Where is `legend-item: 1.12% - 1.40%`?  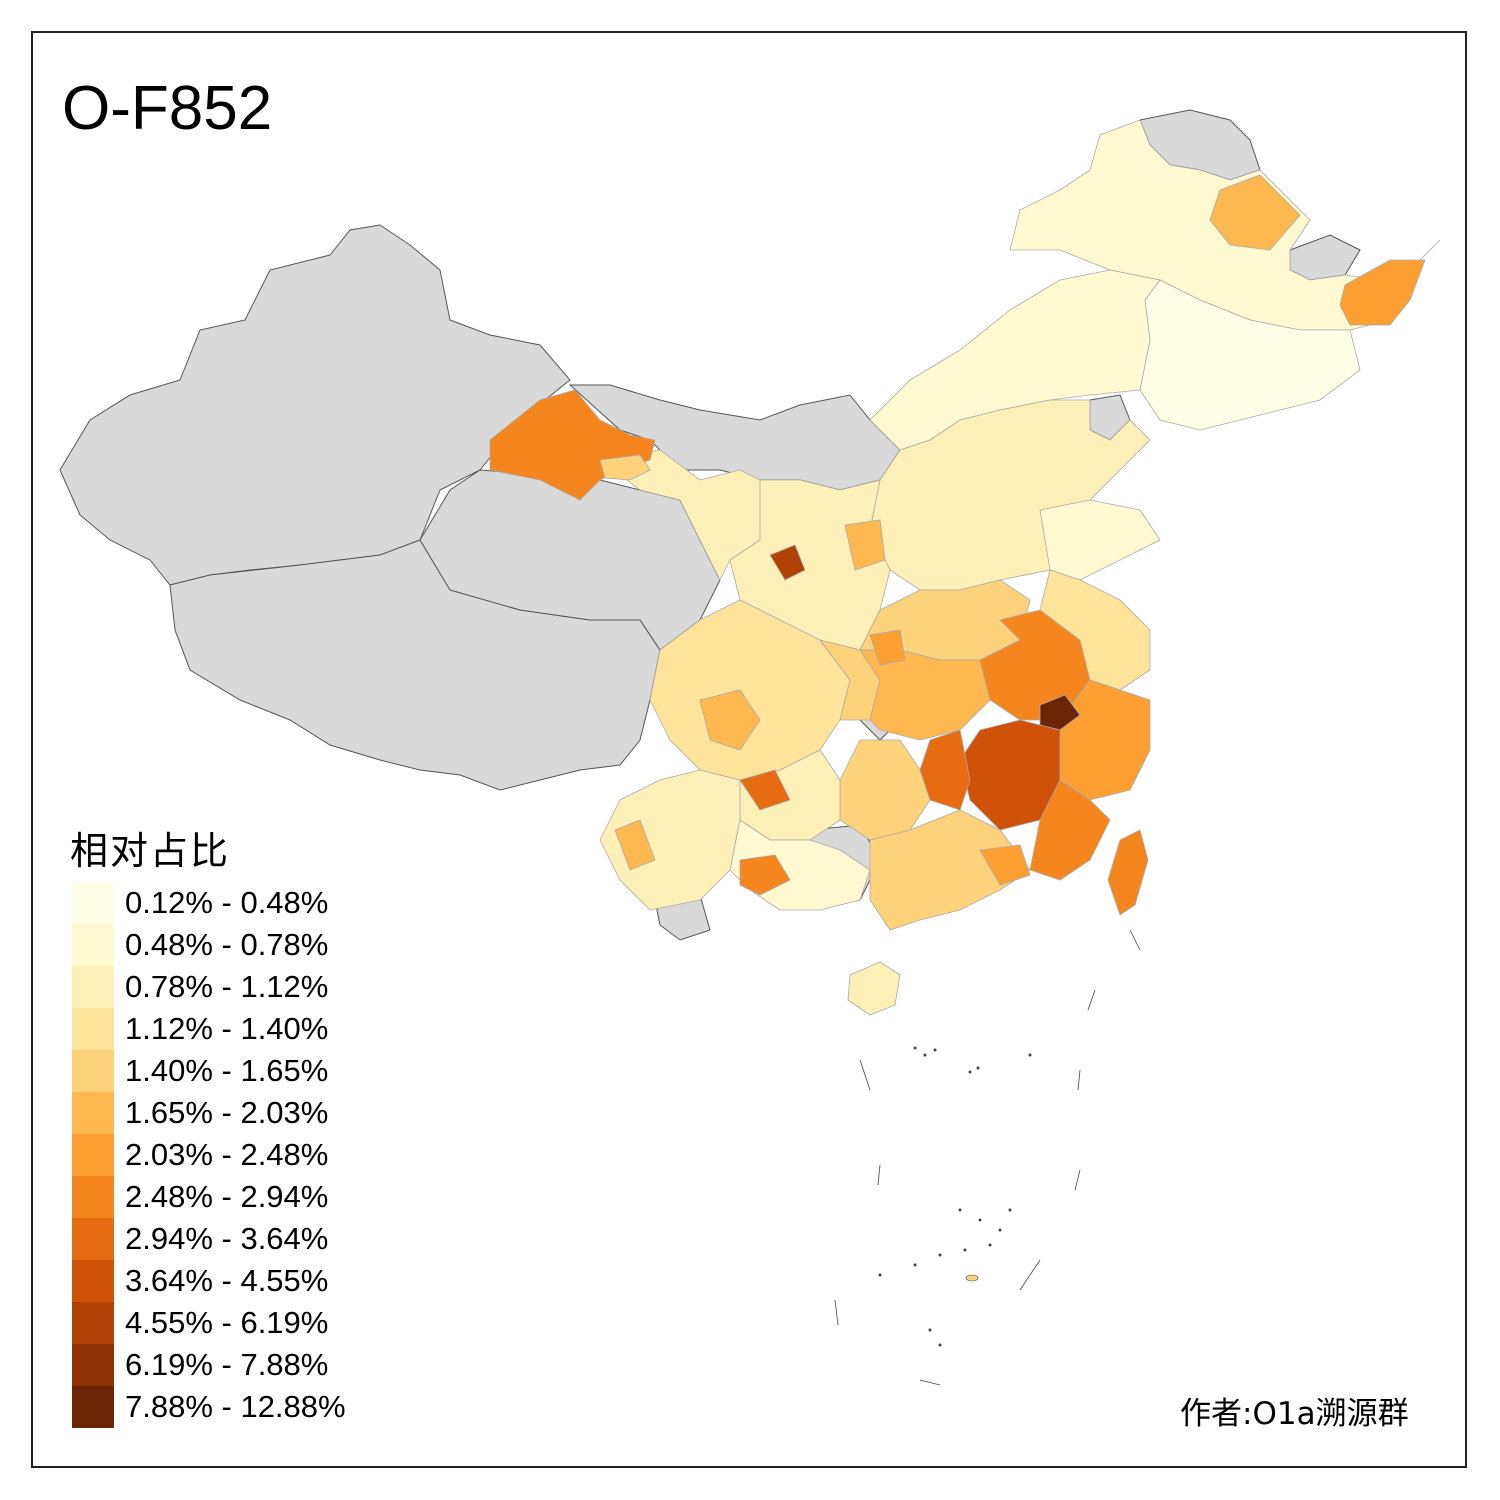 legend-item: 1.12% - 1.40% is located at coordinates (232, 1029).